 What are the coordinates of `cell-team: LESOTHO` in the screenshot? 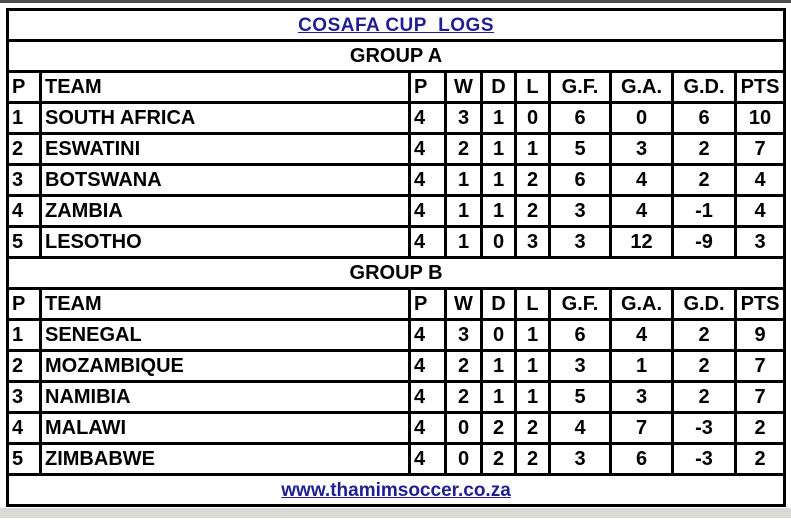 It's located at (225, 242).